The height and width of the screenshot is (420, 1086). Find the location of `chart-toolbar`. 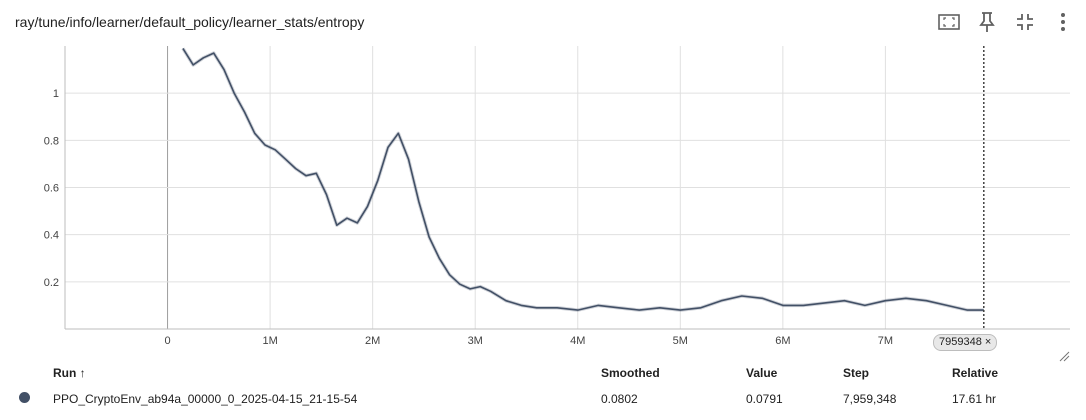

chart-toolbar is located at coordinates (1006, 22).